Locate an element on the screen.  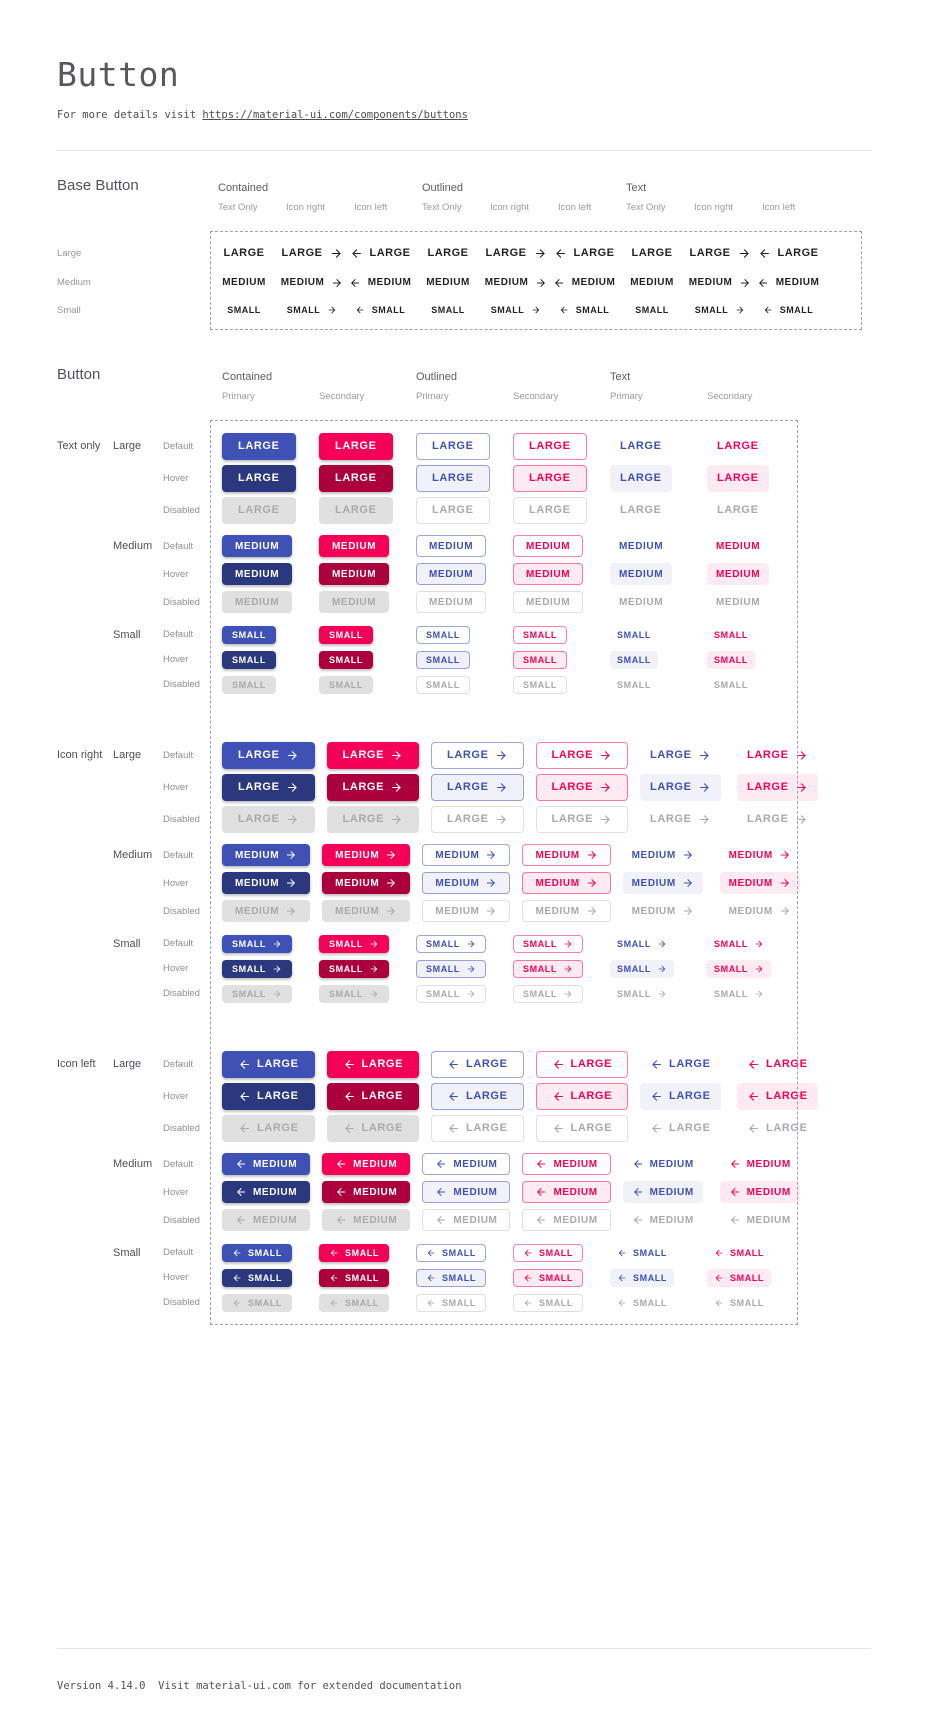
outlined-primary-disabled-button: SMALL is located at coordinates (443, 684).